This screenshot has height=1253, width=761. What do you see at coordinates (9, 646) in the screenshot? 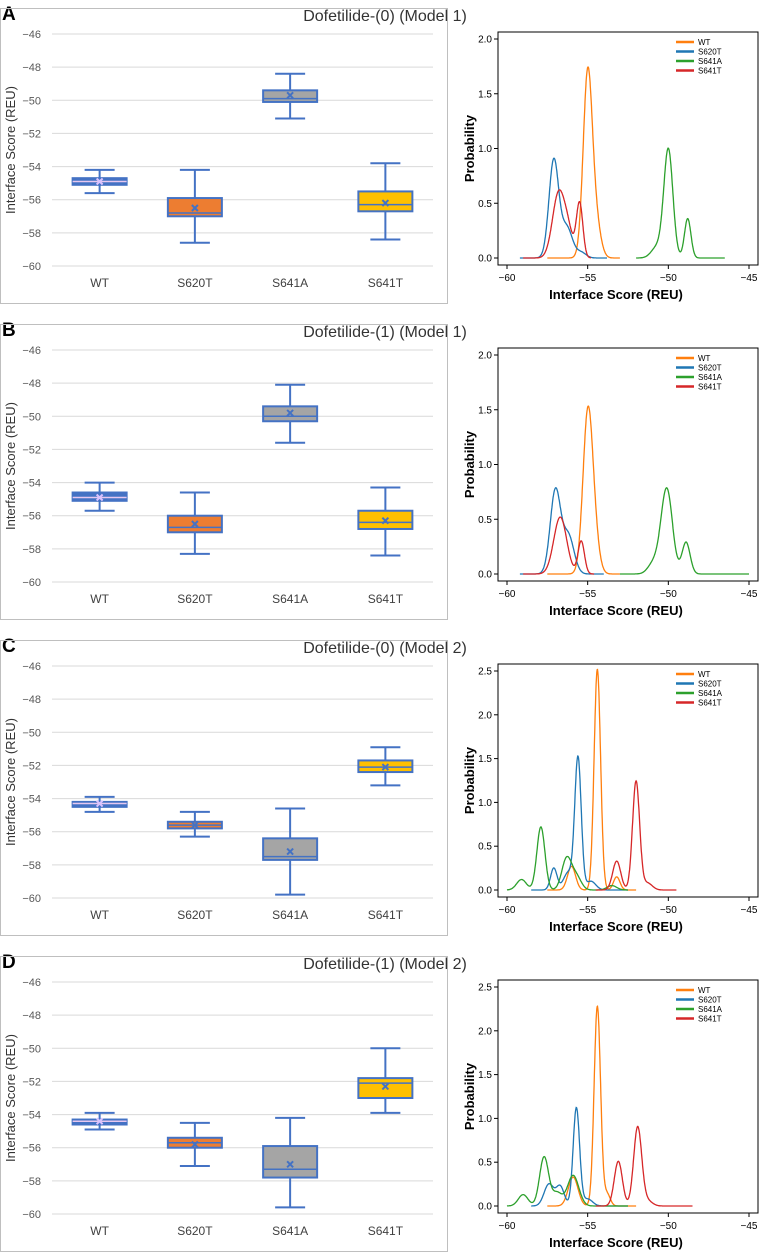
I see `panel-letter: C` at bounding box center [9, 646].